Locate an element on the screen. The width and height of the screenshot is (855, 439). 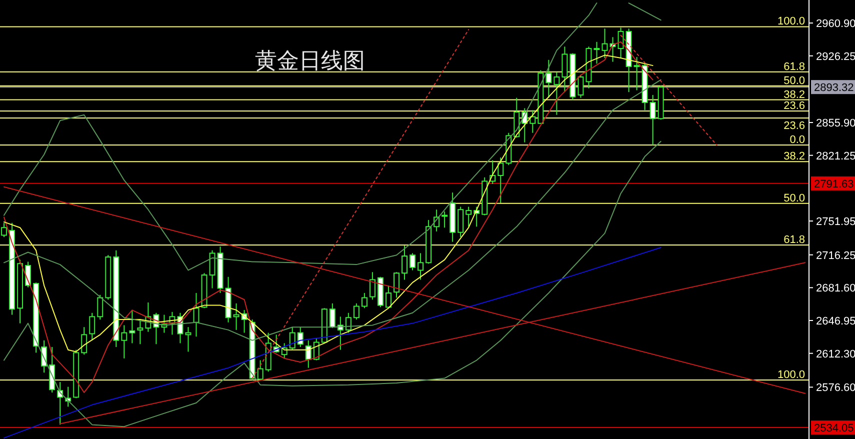
y-tick-label: 2646.95 is located at coordinates (835, 322).